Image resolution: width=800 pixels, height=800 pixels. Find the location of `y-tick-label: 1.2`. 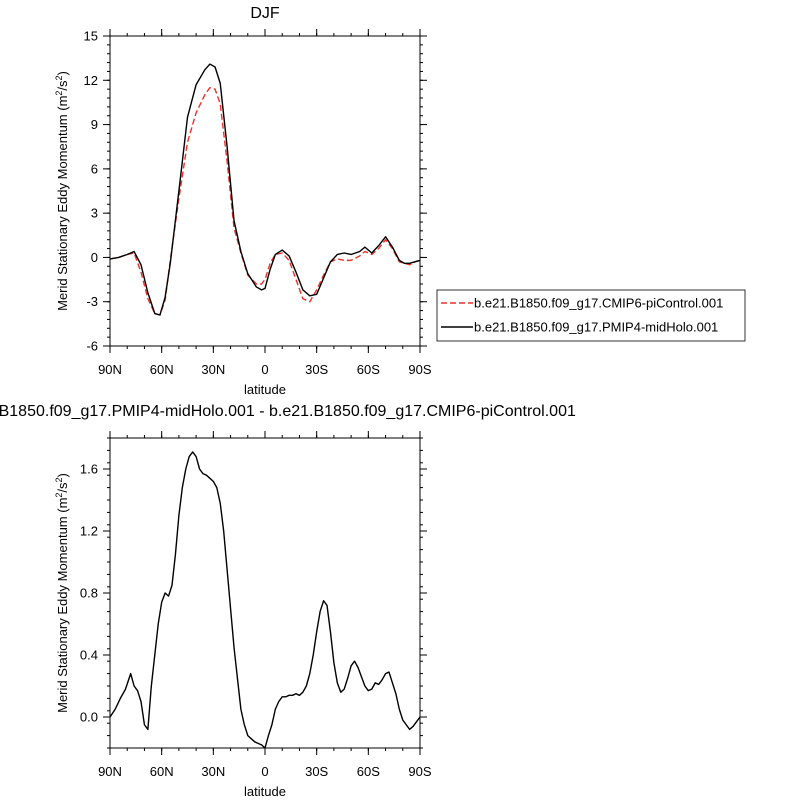

y-tick-label: 1.2 is located at coordinates (89, 531).